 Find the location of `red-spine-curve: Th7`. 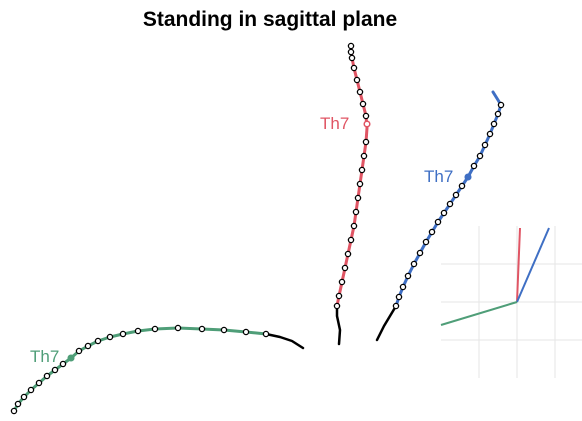

red-spine-curve: Th7 is located at coordinates (345, 194).